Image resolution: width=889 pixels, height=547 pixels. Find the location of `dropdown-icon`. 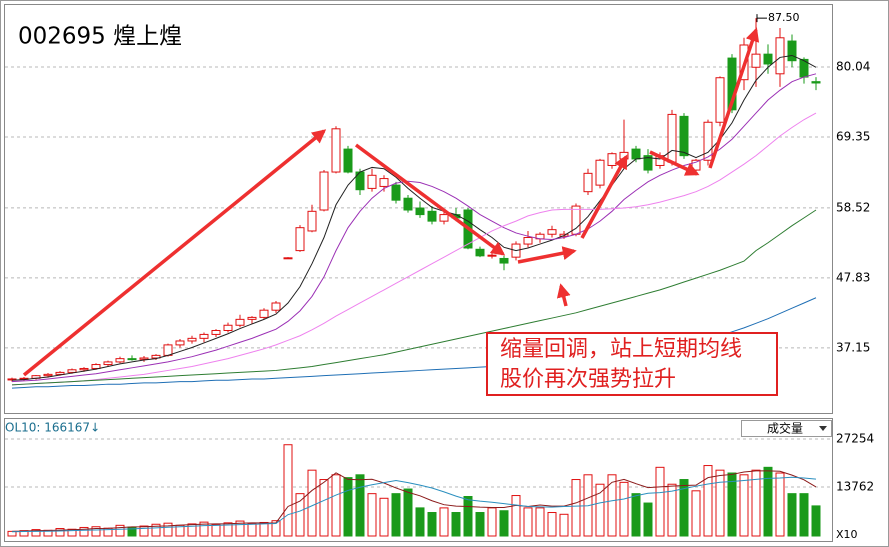

dropdown-icon is located at coordinates (823, 428).